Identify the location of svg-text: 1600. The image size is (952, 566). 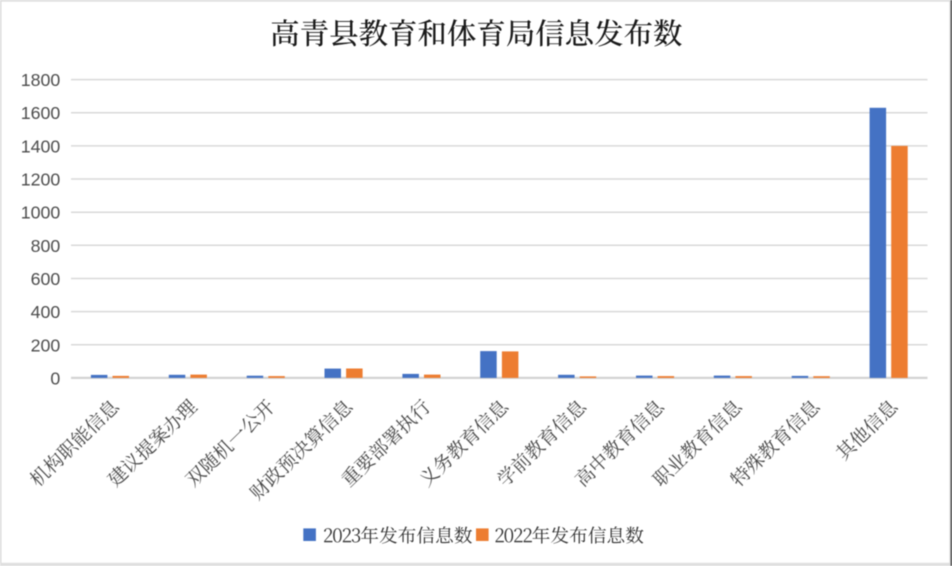
(41, 113).